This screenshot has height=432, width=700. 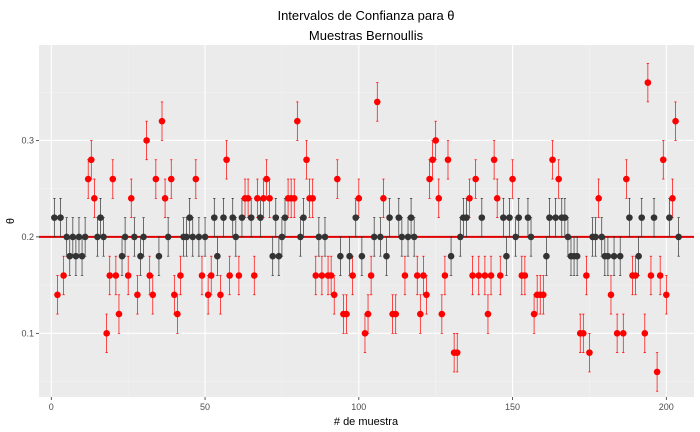 I want to click on x-axis-title: # de muestra, so click(x=366, y=422).